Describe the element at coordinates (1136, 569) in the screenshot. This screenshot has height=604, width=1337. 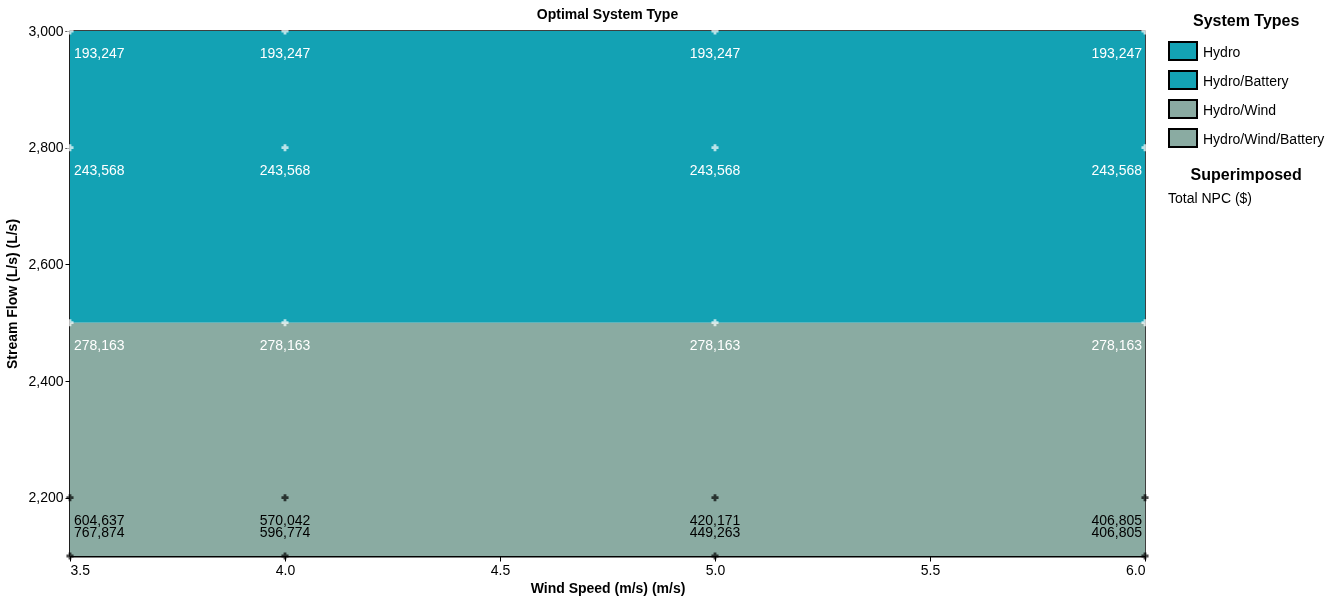
I see `x-tick-label: 6.0` at that location.